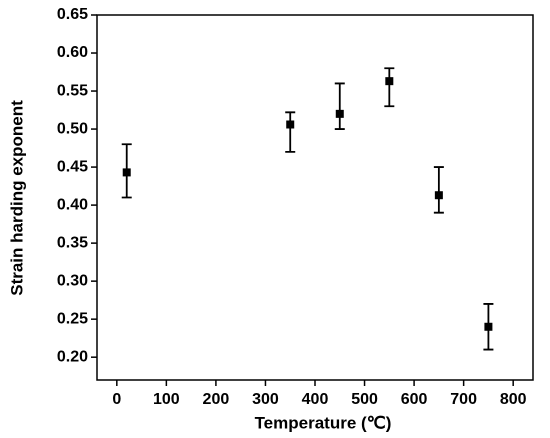 This screenshot has height=438, width=550. I want to click on y-tick-label: 0.60, so click(72, 52).